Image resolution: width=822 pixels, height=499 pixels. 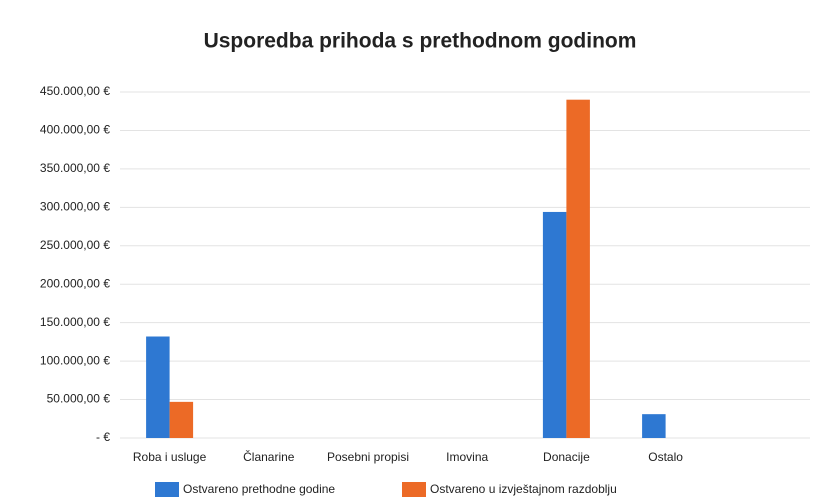 I want to click on x-tick-label: Ostalo, so click(x=665, y=457).